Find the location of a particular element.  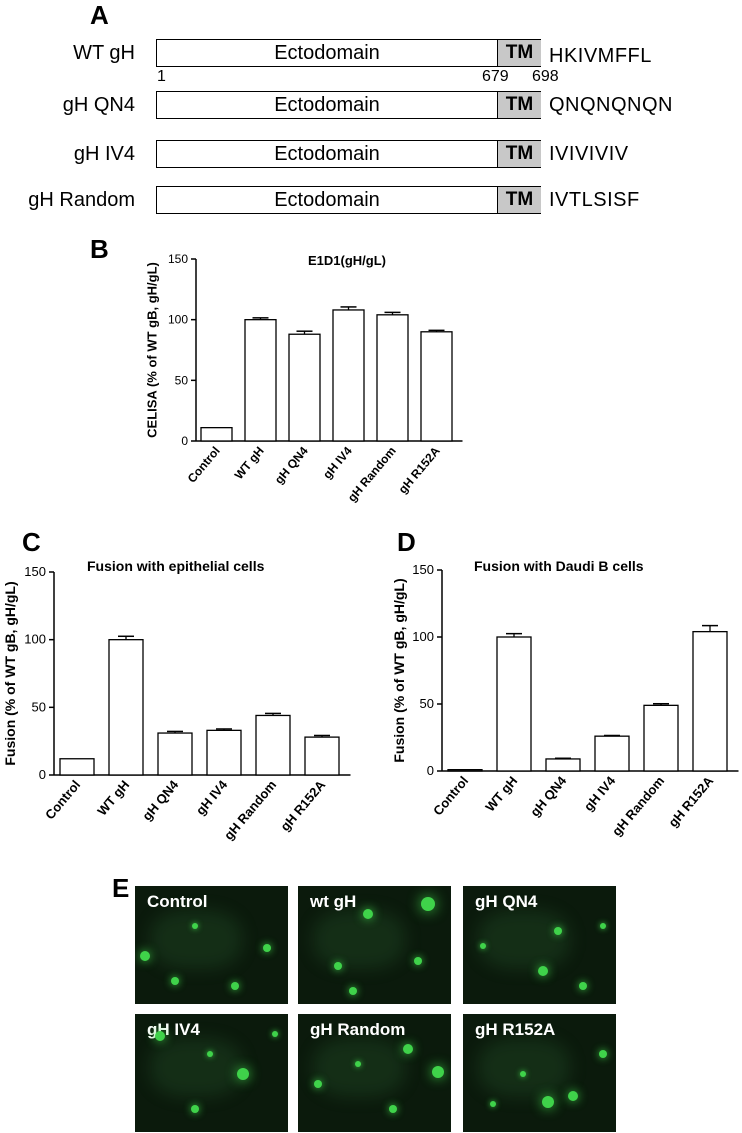

micrograph-label: gH QN4 is located at coordinates (506, 901).